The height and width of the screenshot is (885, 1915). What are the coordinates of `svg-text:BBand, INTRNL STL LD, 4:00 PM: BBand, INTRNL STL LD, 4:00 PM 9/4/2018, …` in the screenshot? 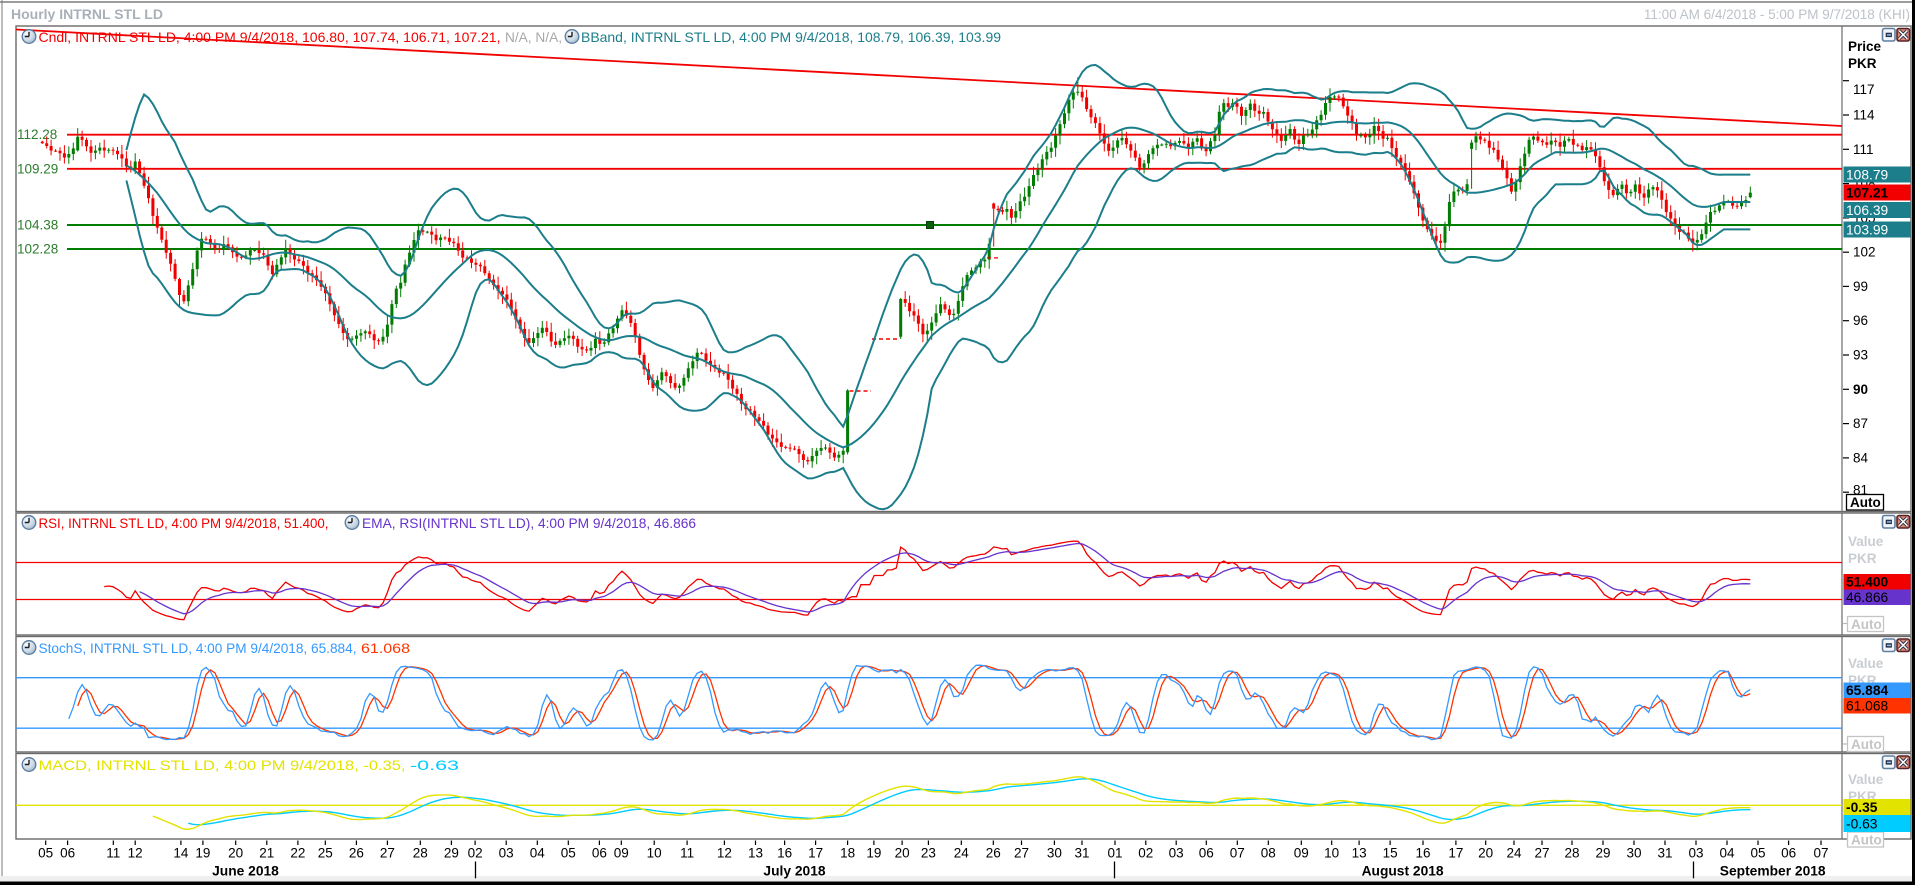 It's located at (791, 37).